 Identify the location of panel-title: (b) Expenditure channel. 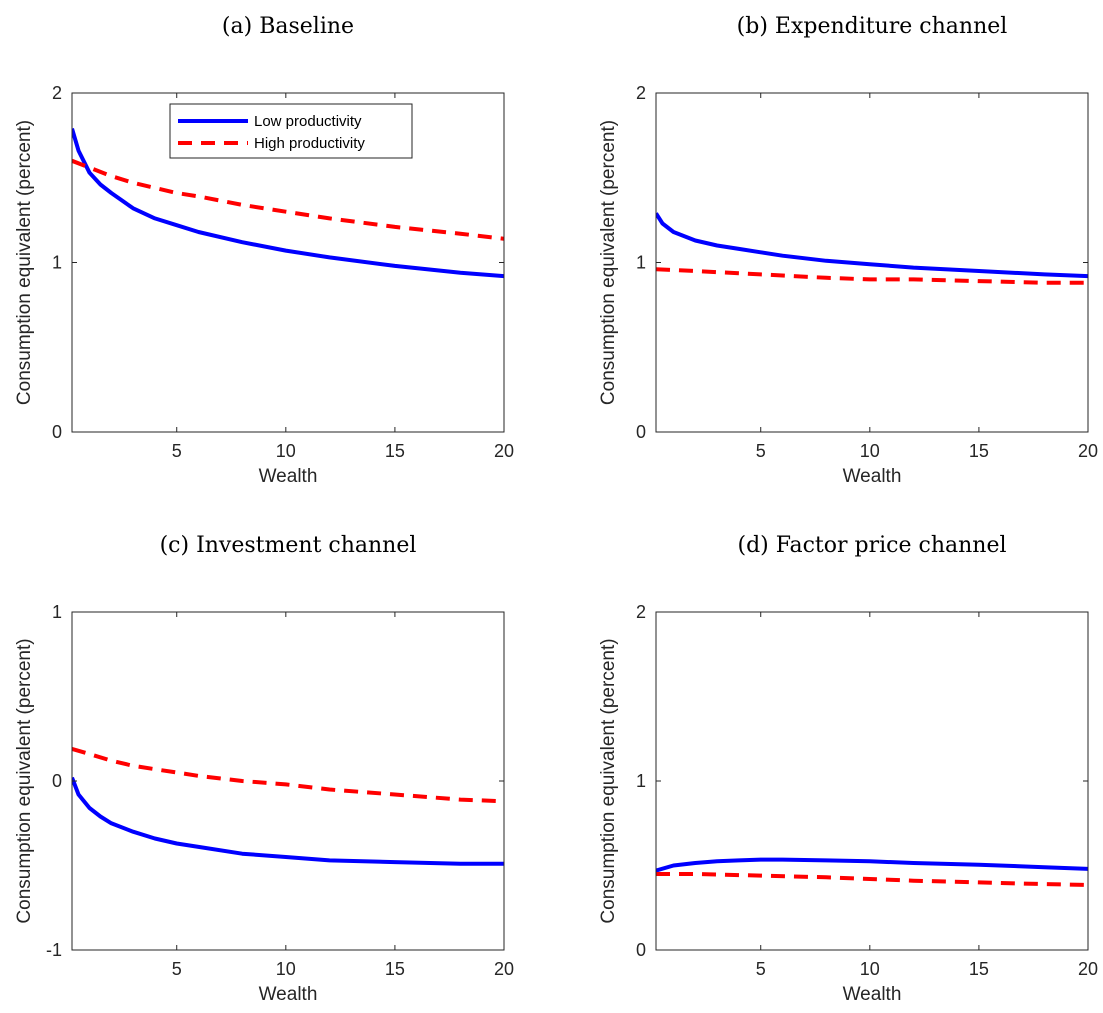
(872, 26).